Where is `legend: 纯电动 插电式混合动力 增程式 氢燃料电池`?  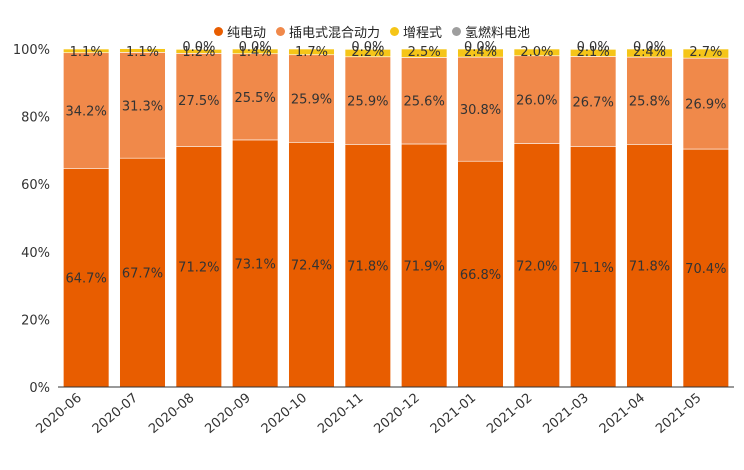 legend: 纯电动 插电式混合动力 增程式 氢燃料电池 is located at coordinates (372, 31).